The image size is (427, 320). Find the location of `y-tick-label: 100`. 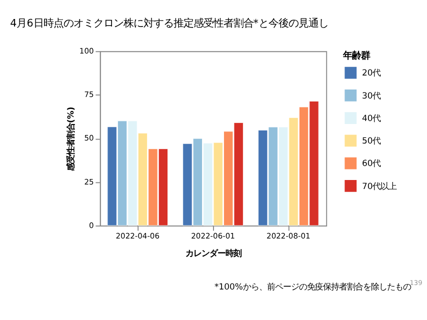

y-tick-label: 100 is located at coordinates (86, 51).